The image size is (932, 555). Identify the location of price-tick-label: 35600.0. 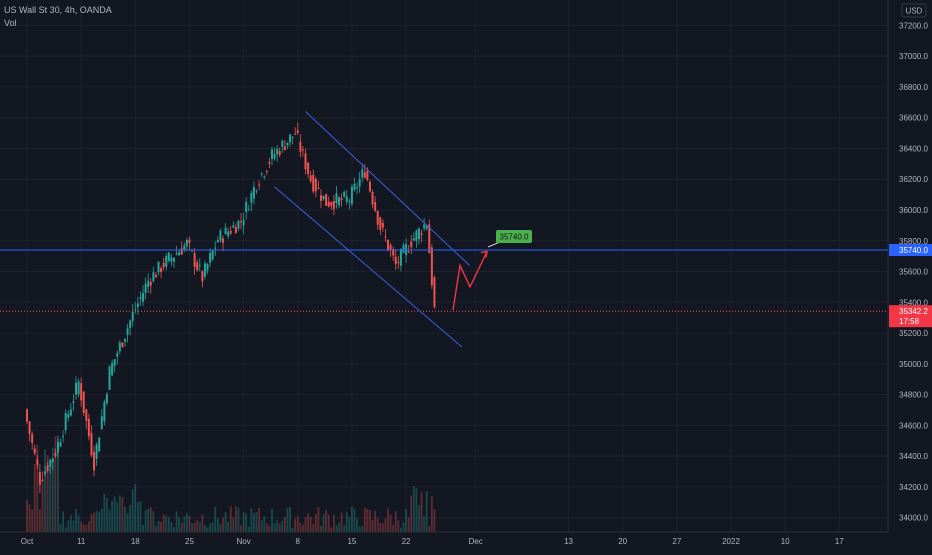
(913, 272).